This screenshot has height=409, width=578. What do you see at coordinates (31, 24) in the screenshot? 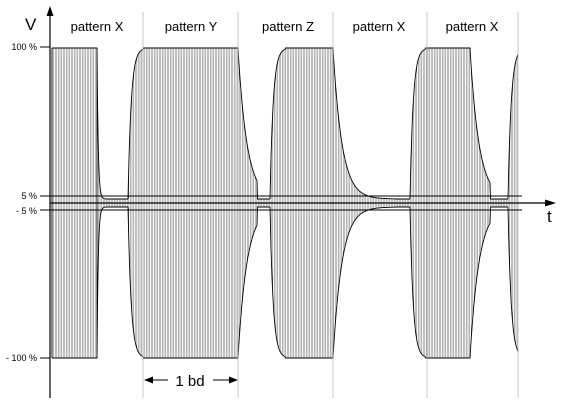
I see `v-axis-label: V` at bounding box center [31, 24].